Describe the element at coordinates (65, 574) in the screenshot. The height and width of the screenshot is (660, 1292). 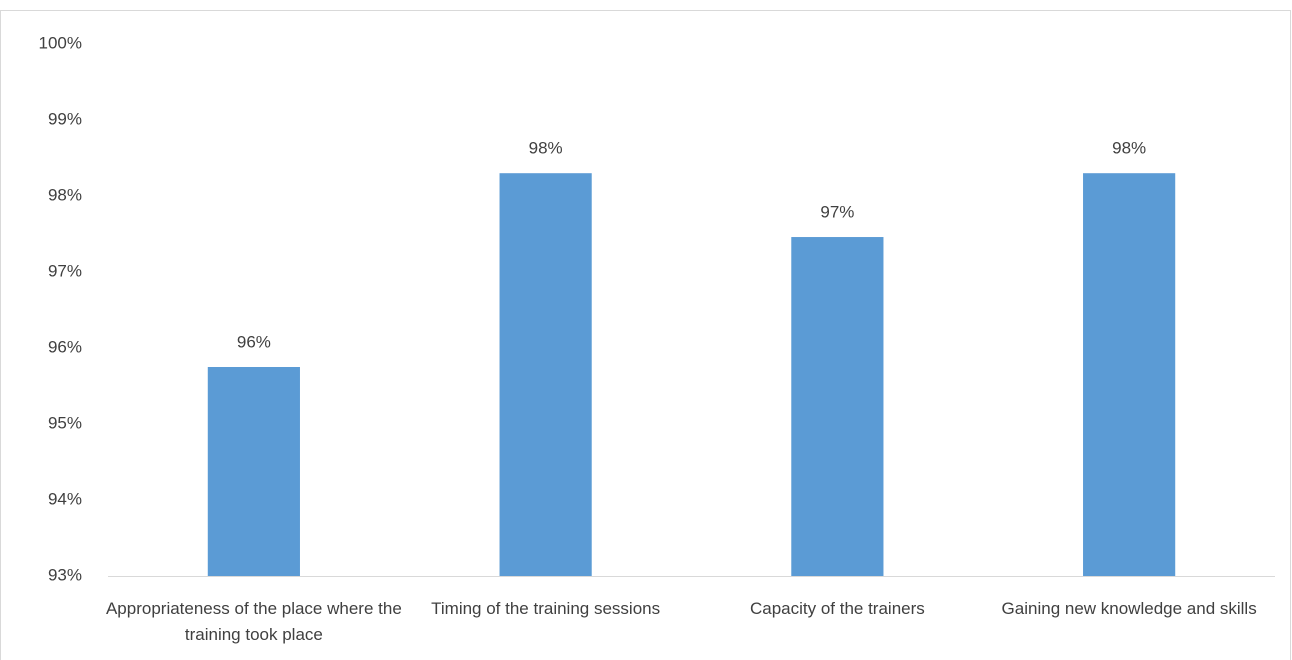
I see `y-tick-label: 93%` at that location.